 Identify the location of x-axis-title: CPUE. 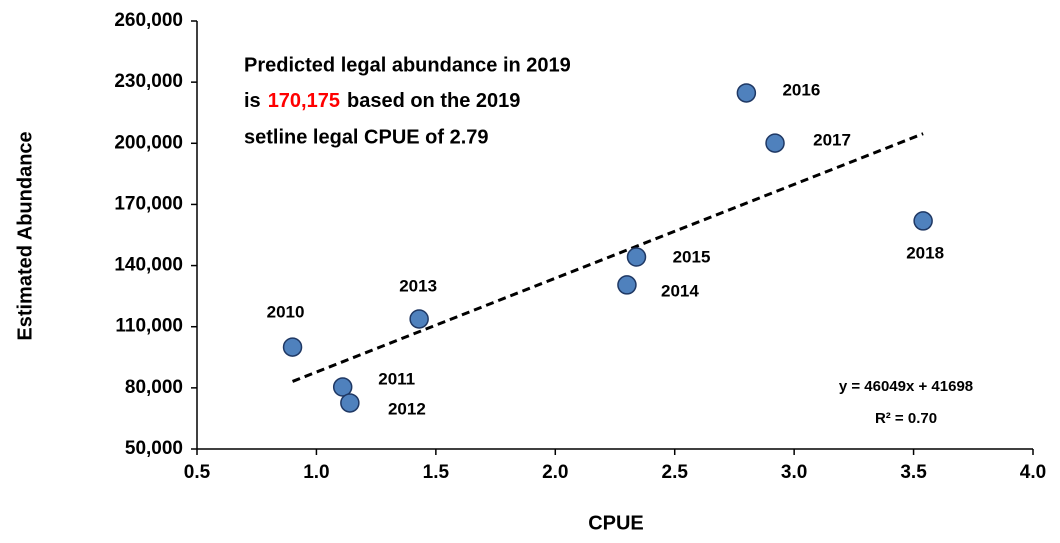
(616, 523).